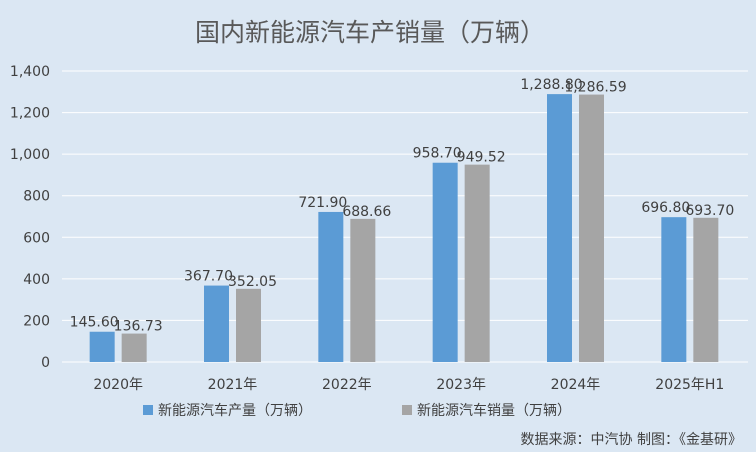  Describe the element at coordinates (437, 154) in the screenshot. I see `data-label: 958.70` at that location.